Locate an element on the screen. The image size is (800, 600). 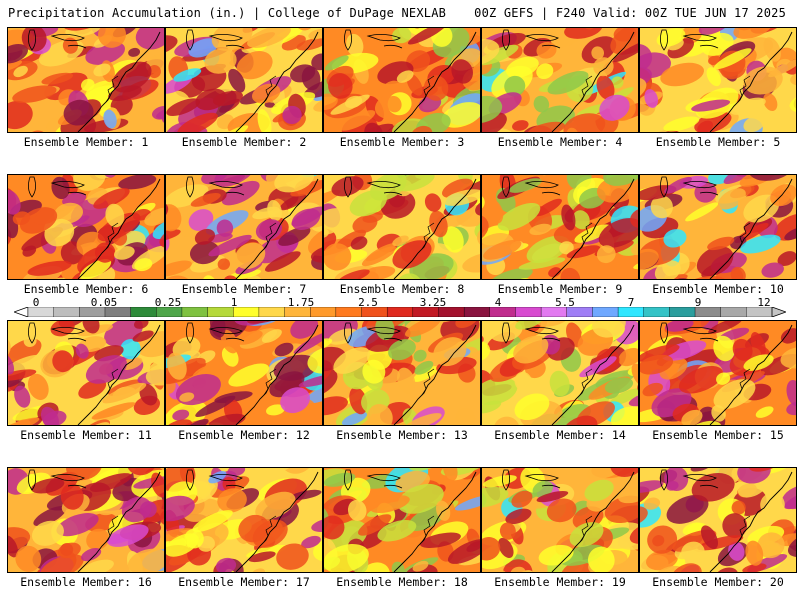
colorbar-tick-label: 0.05 is located at coordinates (104, 302).